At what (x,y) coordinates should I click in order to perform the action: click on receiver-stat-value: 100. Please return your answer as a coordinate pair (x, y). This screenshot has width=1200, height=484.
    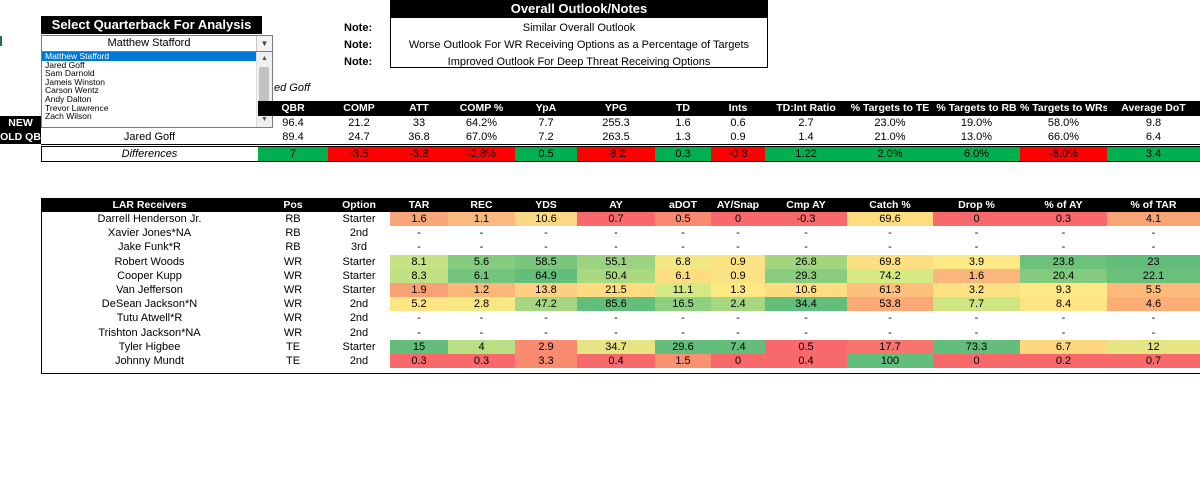
    Looking at the image, I should click on (890, 361).